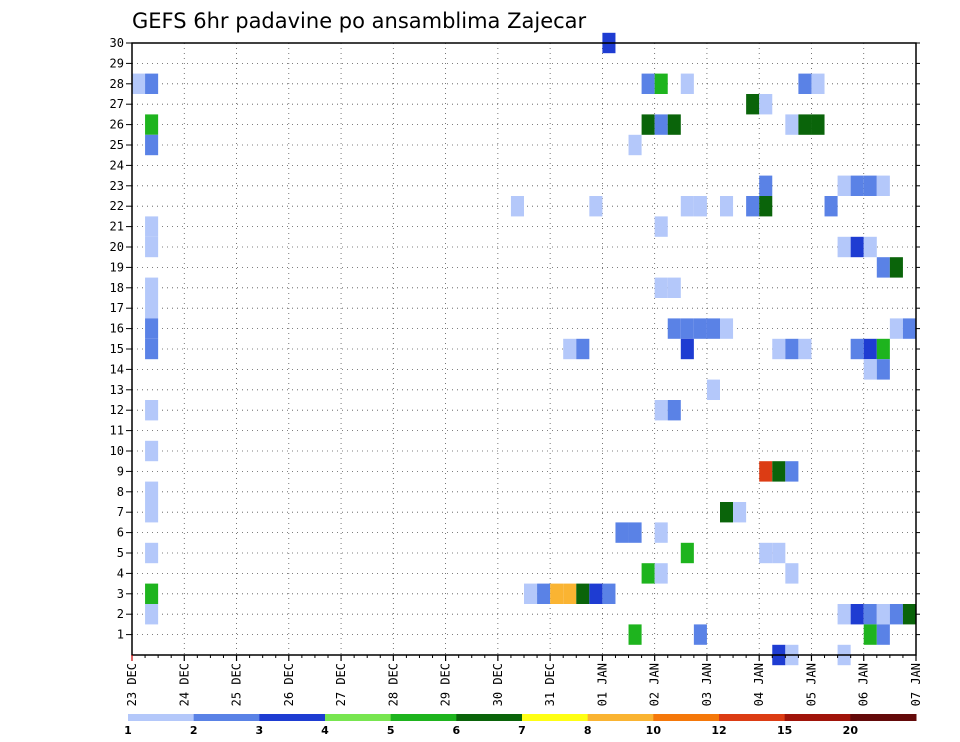 This screenshot has height=742, width=960. Describe the element at coordinates (851, 730) in the screenshot. I see `colorbar-label: 20` at that location.